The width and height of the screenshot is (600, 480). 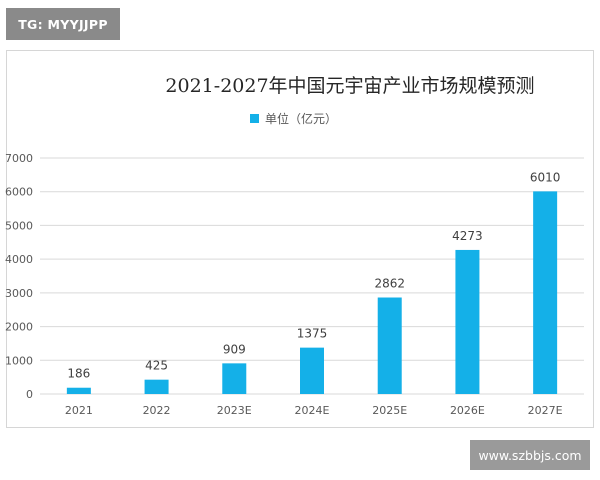 I want to click on y-tick-label: 3000, so click(x=19, y=293).